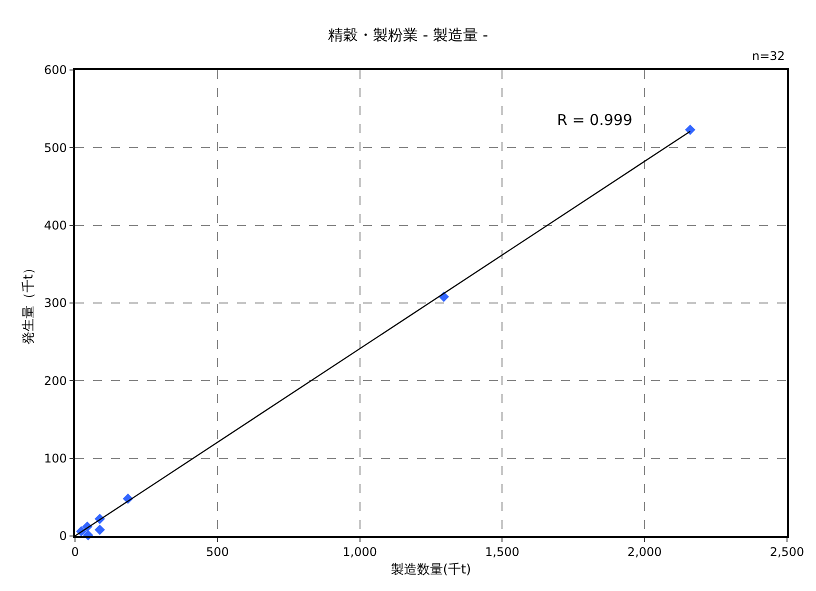 The width and height of the screenshot is (816, 591). What do you see at coordinates (768, 56) in the screenshot?
I see `text: n=32` at bounding box center [768, 56].